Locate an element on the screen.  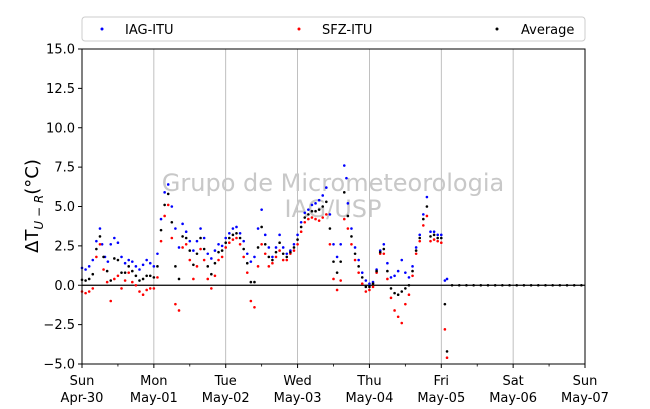
y-tick-label: 15.0 is located at coordinates (60, 50).